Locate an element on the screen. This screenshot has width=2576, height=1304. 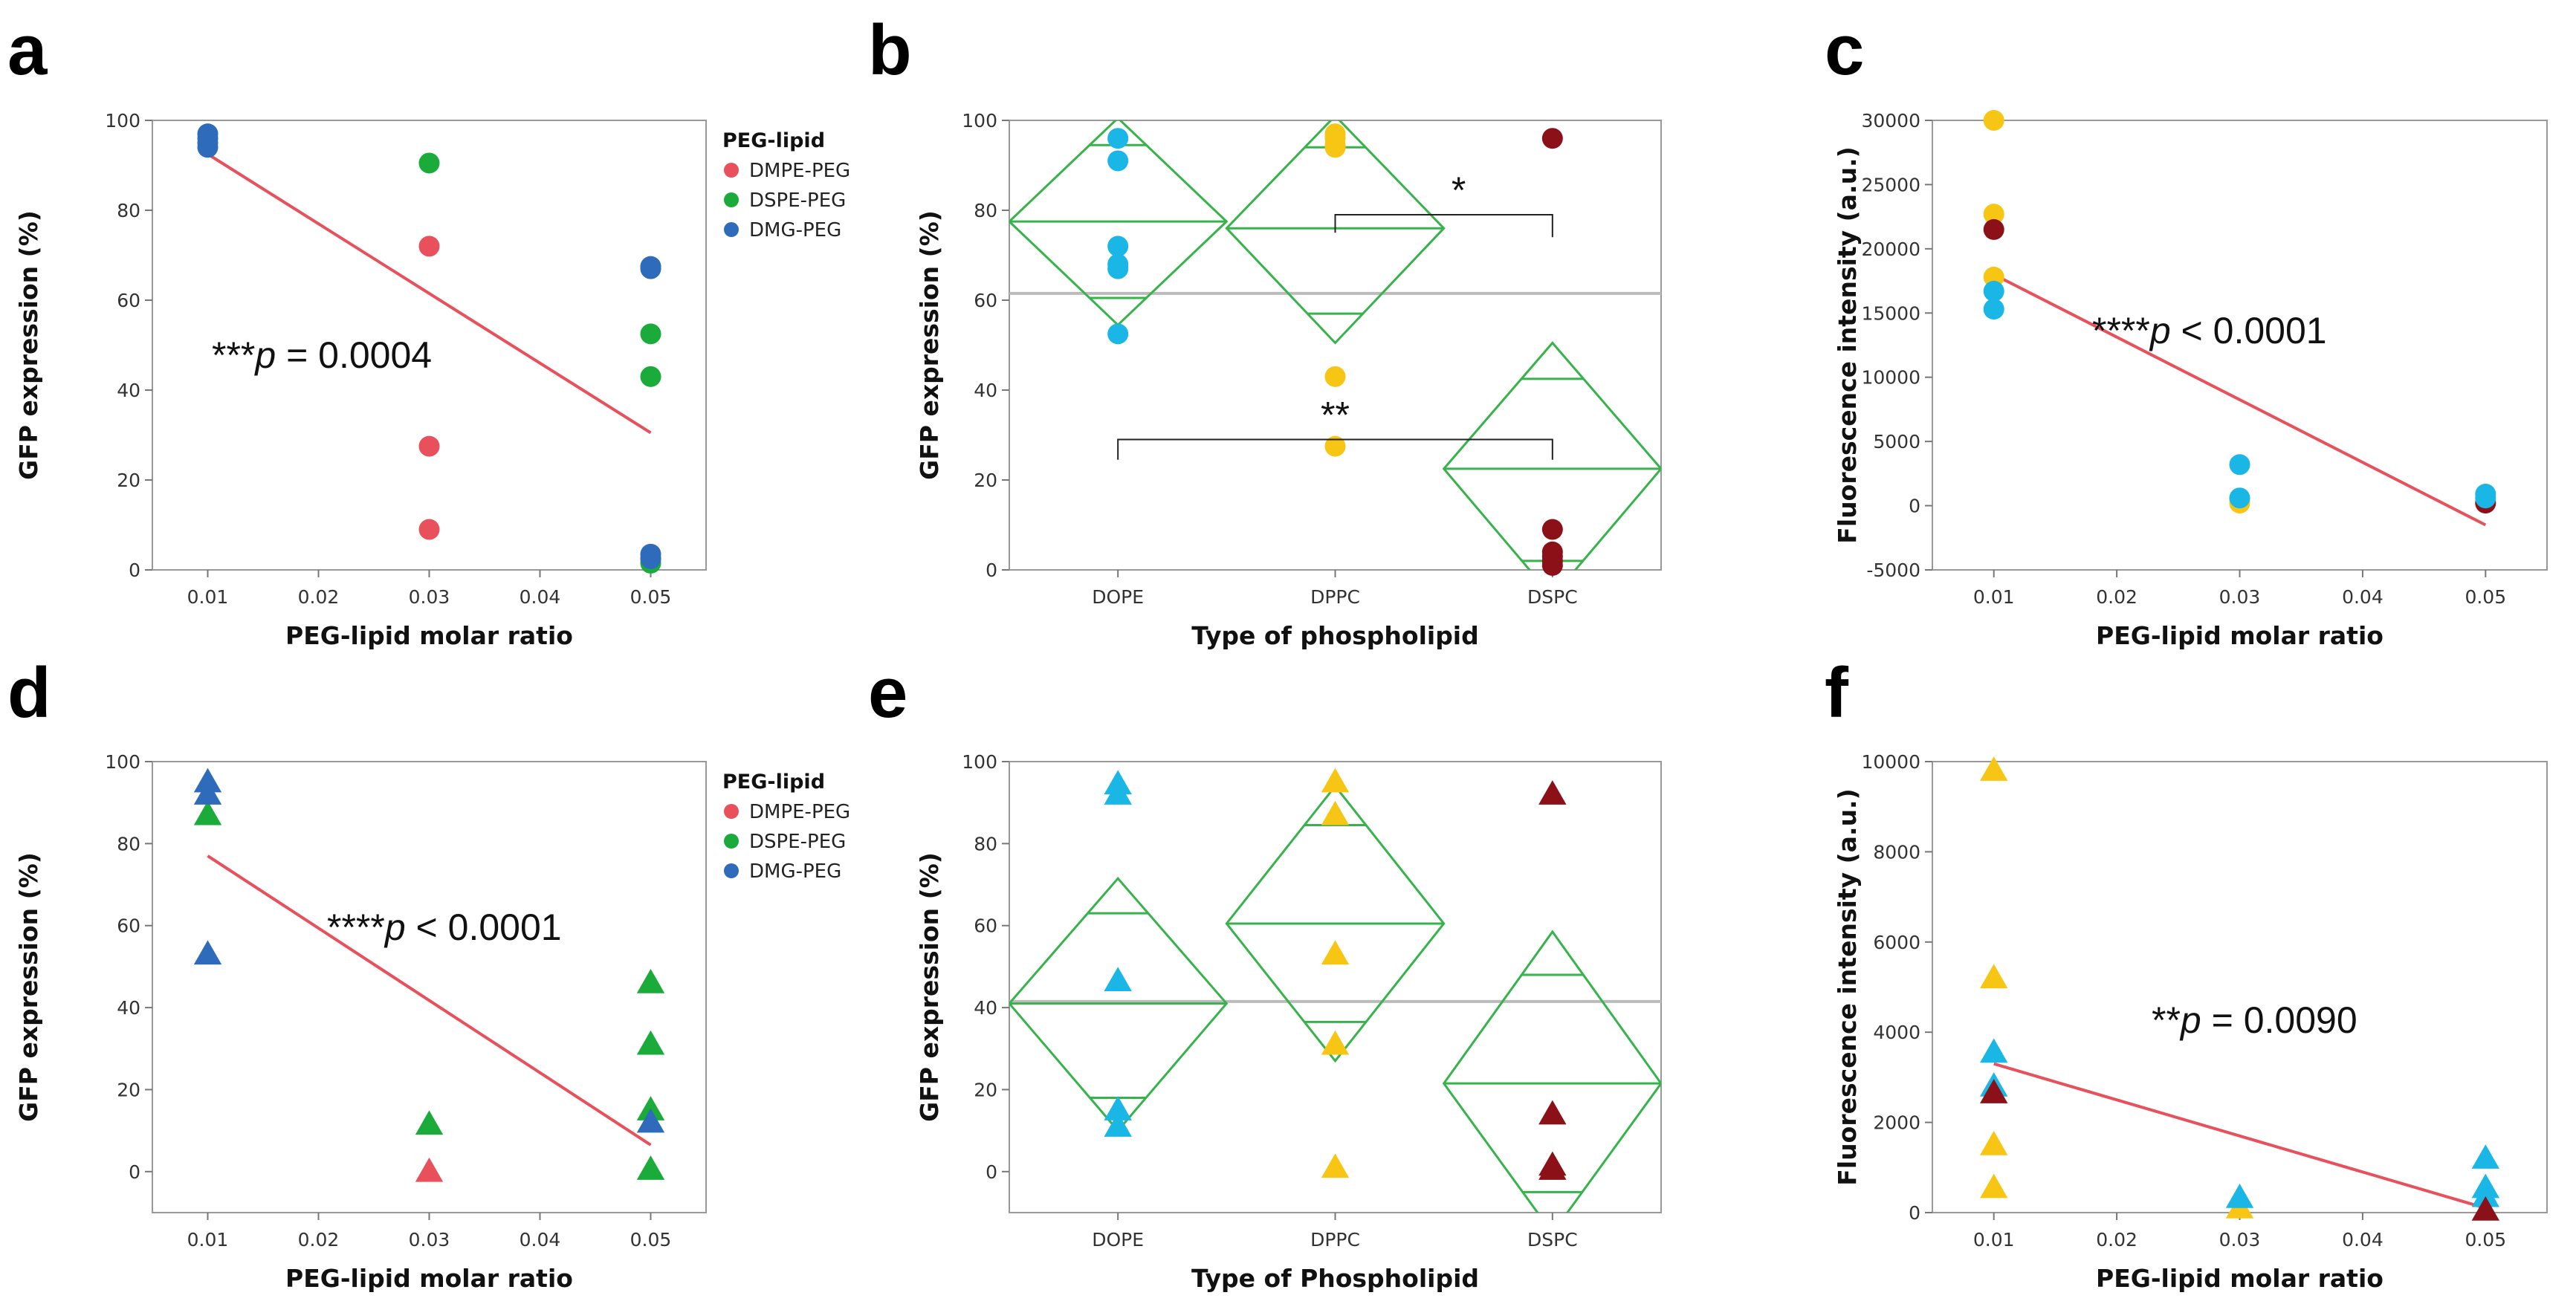
p-value: < 0.0001 is located at coordinates (2249, 330).